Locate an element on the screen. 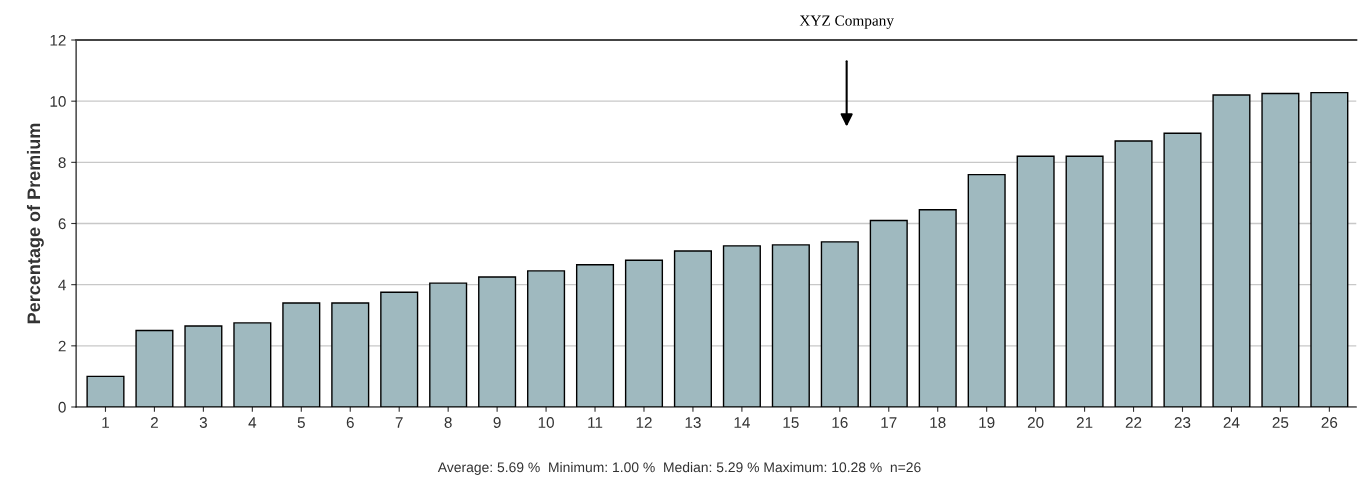 The image size is (1359, 488). x-tick-label: 21 is located at coordinates (1084, 422).